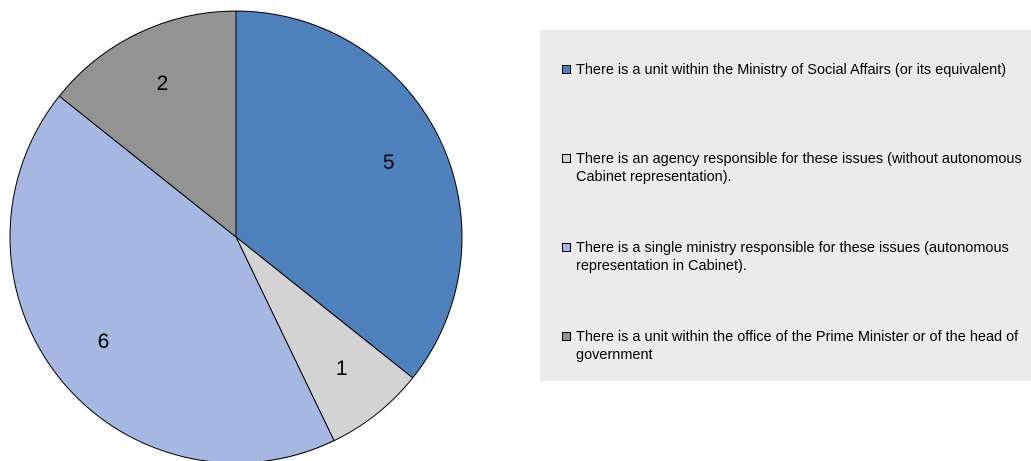 This screenshot has height=461, width=1031. What do you see at coordinates (566, 336) in the screenshot?
I see `legend-swatch-pm-office-unit` at bounding box center [566, 336].